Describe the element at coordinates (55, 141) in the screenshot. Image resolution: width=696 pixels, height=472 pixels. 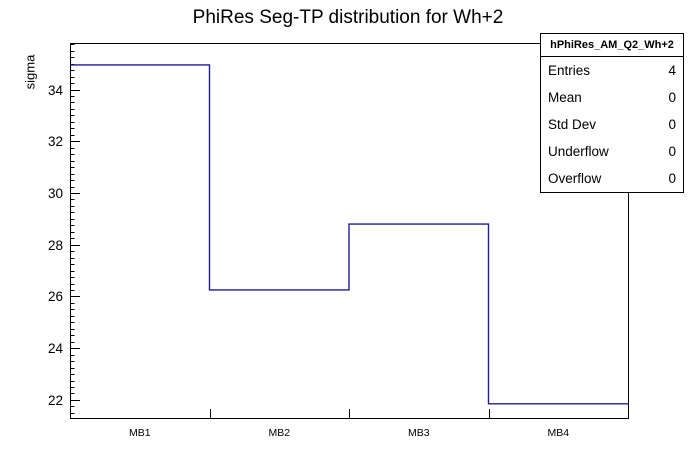
I see `svg-text: 32` at that location.